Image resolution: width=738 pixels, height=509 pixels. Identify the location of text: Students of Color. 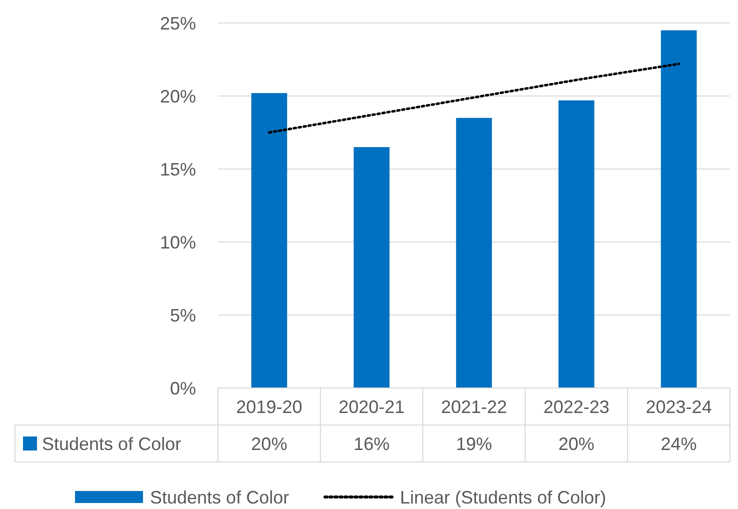
(220, 497).